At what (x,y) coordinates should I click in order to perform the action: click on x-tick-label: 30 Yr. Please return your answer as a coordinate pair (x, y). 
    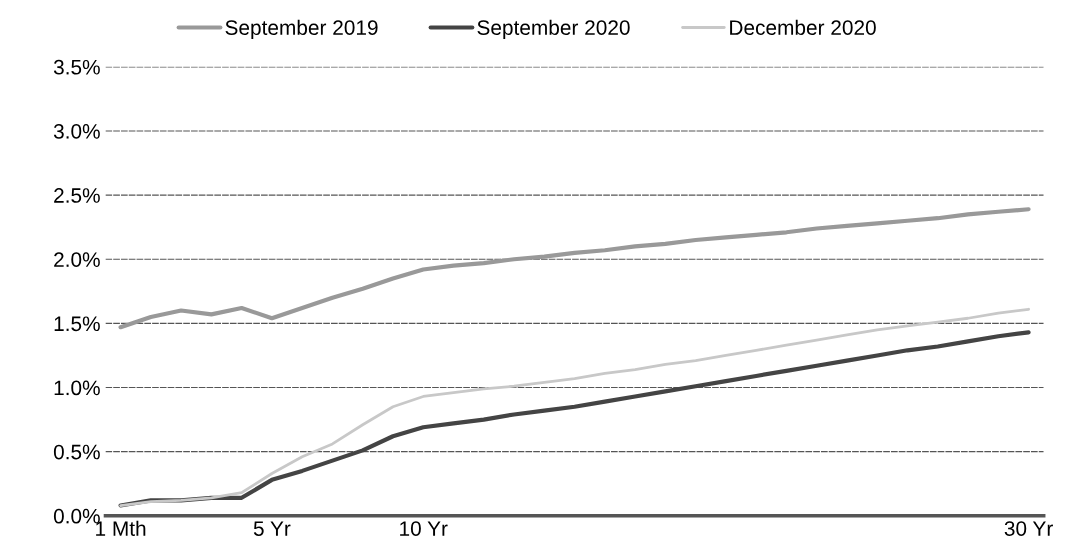
    Looking at the image, I should click on (1028, 528).